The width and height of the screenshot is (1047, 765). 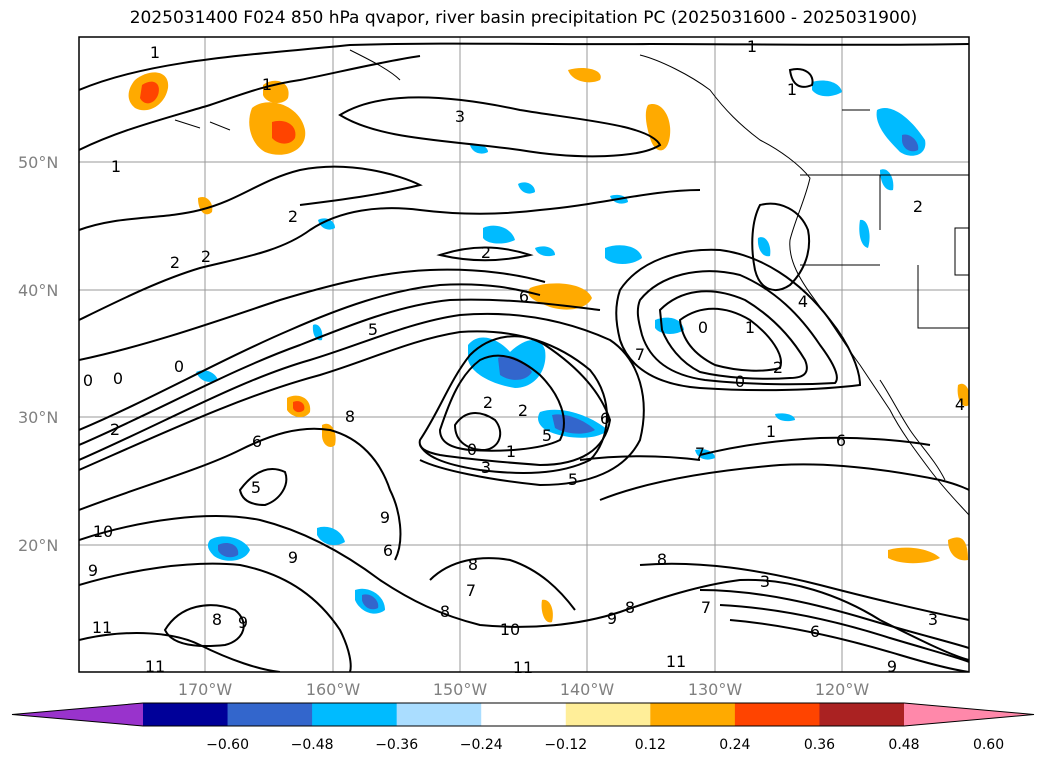 I want to click on colorbar-tick-label: −0.12, so click(x=566, y=745).